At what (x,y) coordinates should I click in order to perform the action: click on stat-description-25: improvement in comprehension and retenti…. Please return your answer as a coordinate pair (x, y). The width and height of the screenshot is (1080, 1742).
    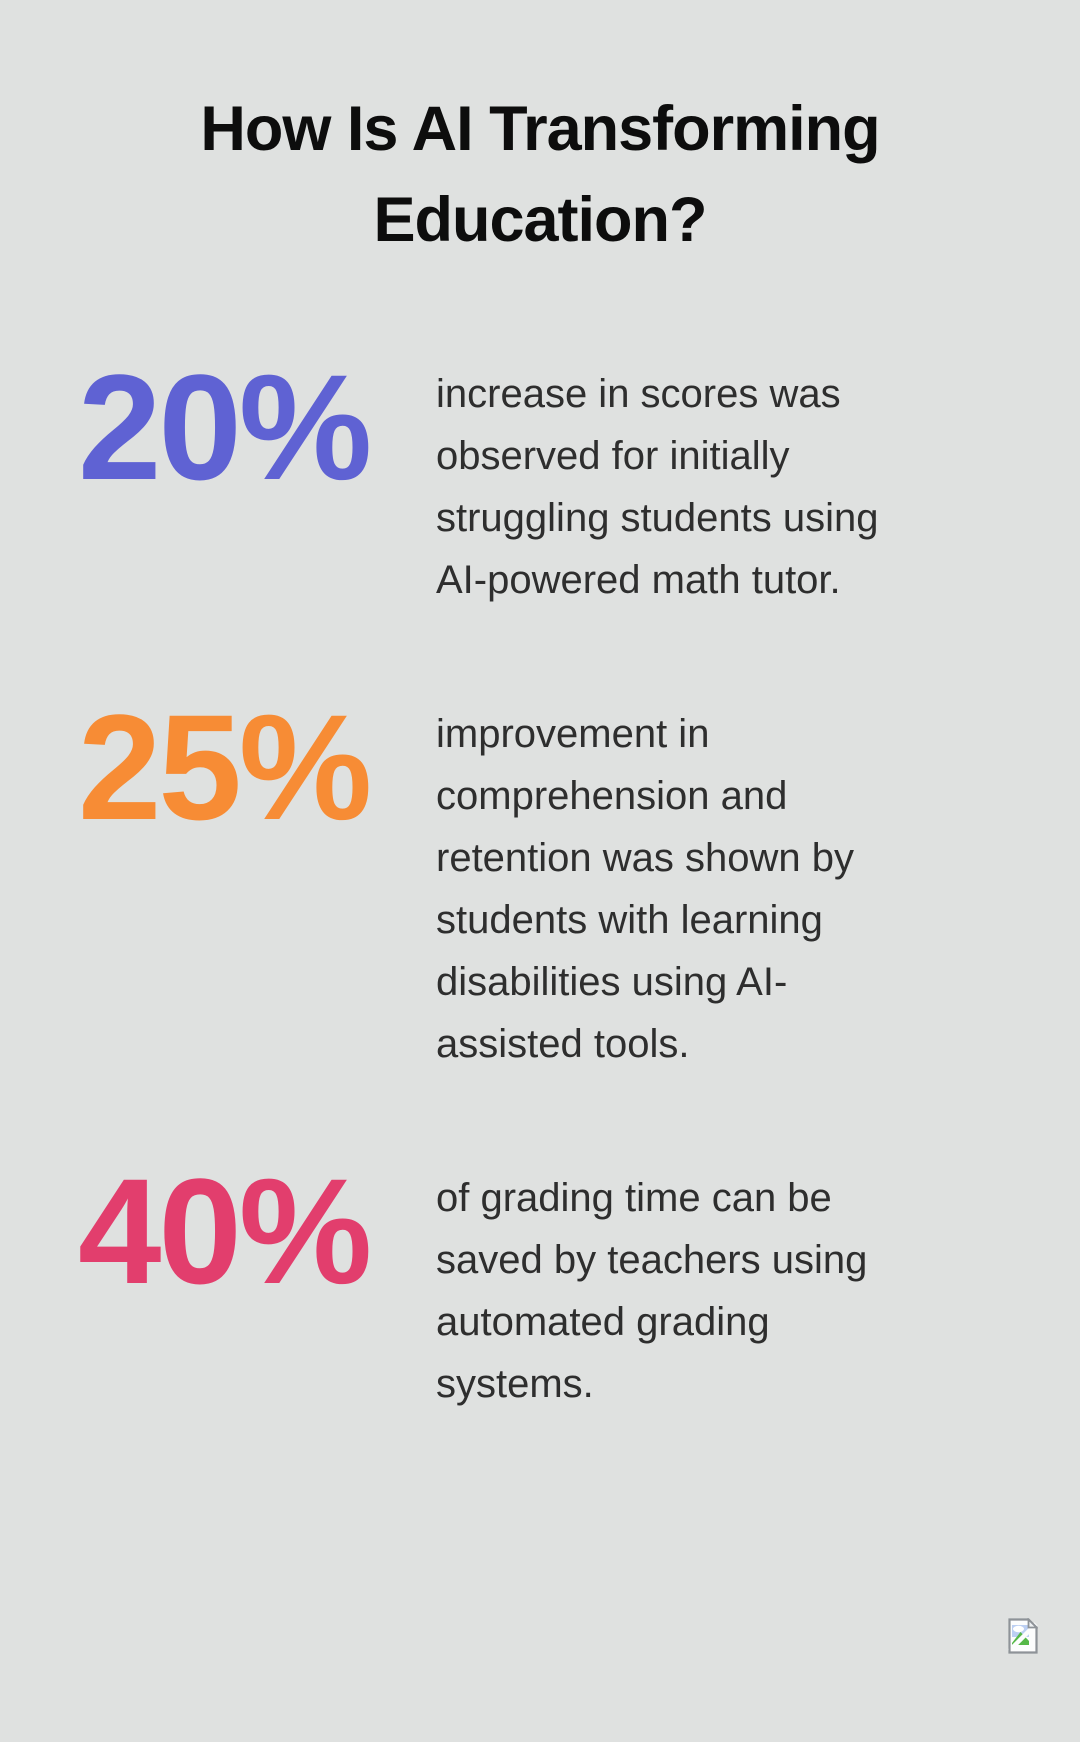
    Looking at the image, I should click on (645, 888).